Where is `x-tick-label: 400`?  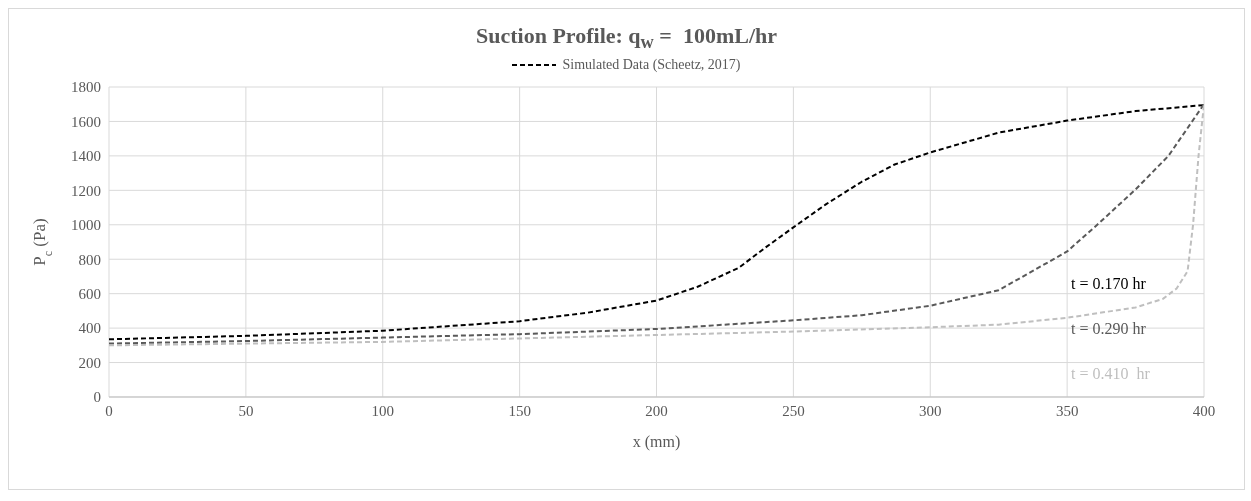
x-tick-label: 400 is located at coordinates (1204, 411).